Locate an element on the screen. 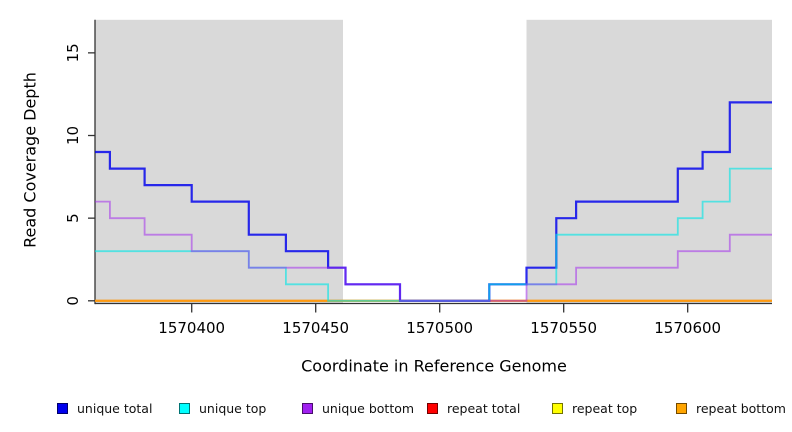  y-axis-title: Read Coverage Depth is located at coordinates (30, 160).